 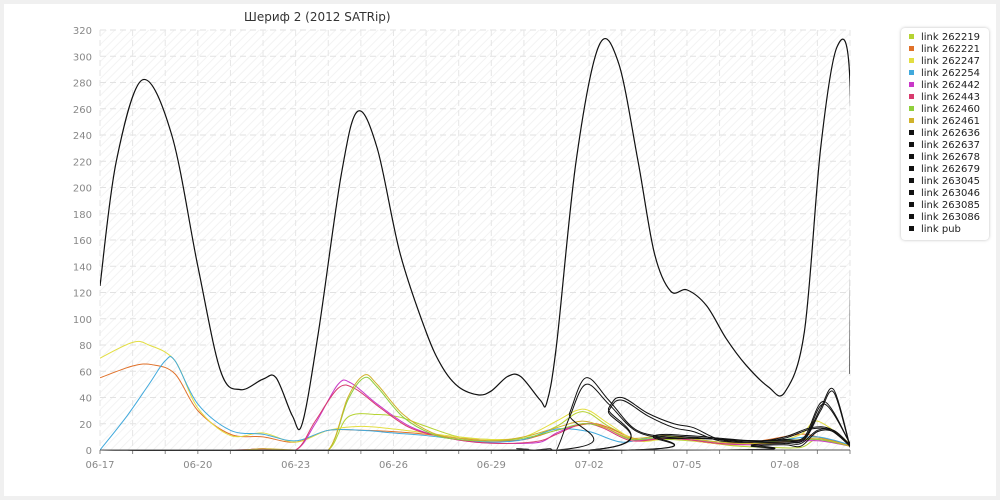 I want to click on x-tick-label: 06-29, so click(x=491, y=465).